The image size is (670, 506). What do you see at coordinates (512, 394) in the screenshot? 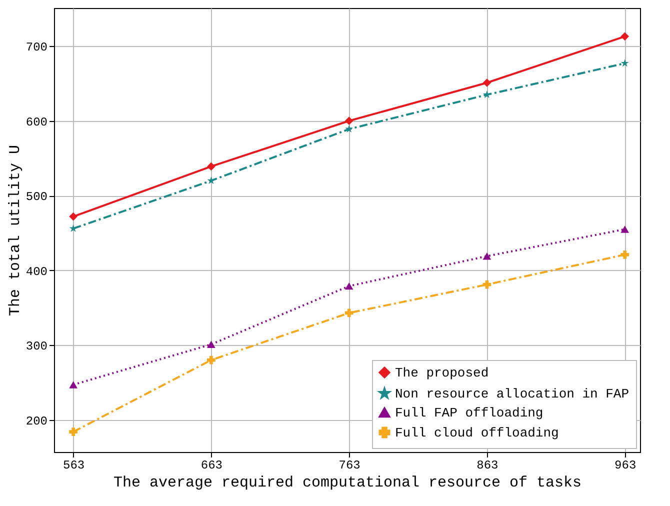
I see `legend-label: Non resource allocation in FAP` at bounding box center [512, 394].